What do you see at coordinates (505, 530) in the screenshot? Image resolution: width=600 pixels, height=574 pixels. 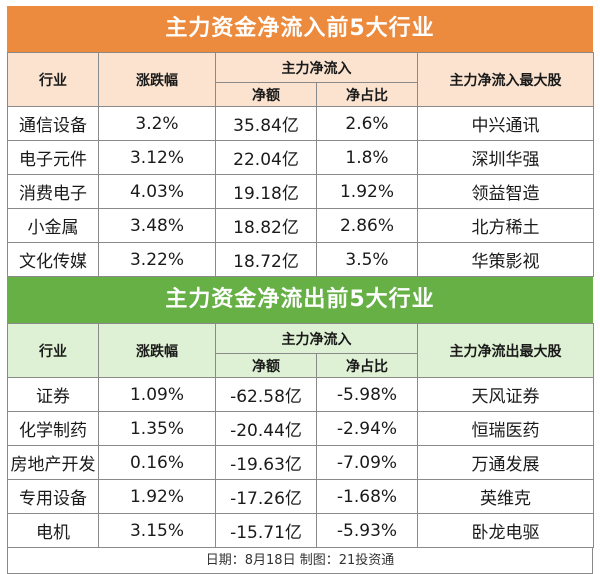 I see `cell-stock: 卧龙电驱` at bounding box center [505, 530].